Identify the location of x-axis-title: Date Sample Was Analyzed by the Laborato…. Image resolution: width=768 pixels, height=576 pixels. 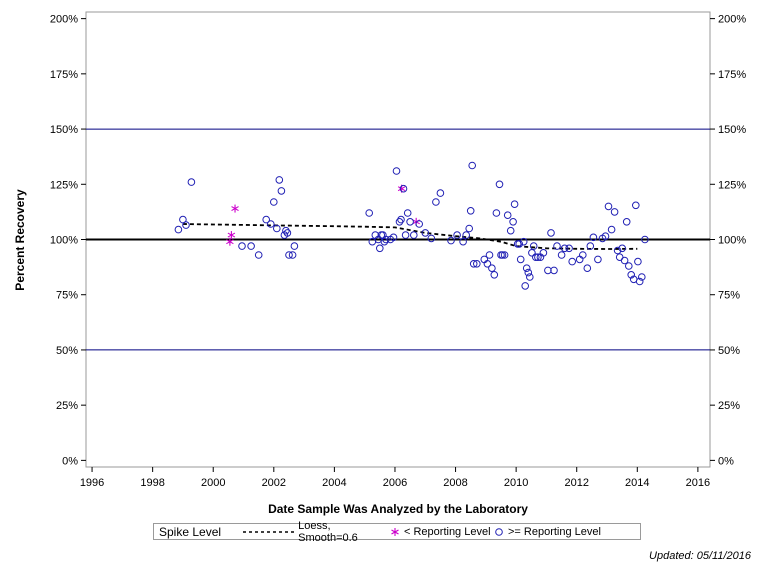
(398, 509).